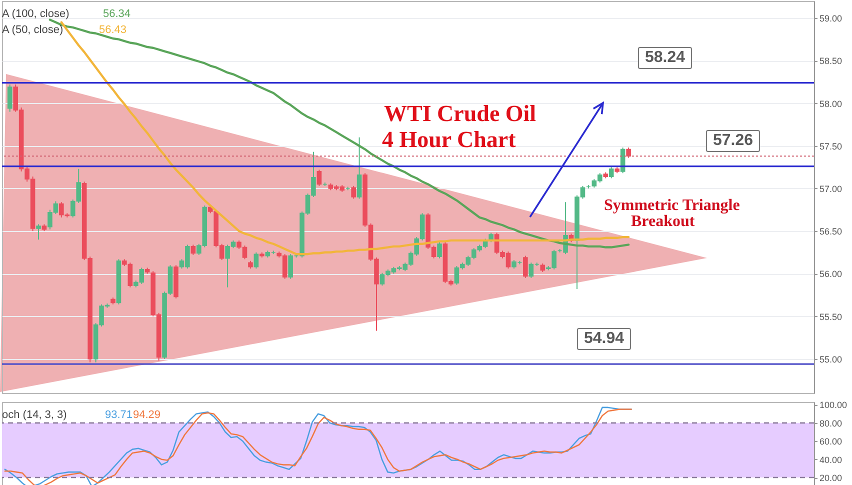  Describe the element at coordinates (449, 139) in the screenshot. I see `annotation: 4 Hour Chart` at that location.